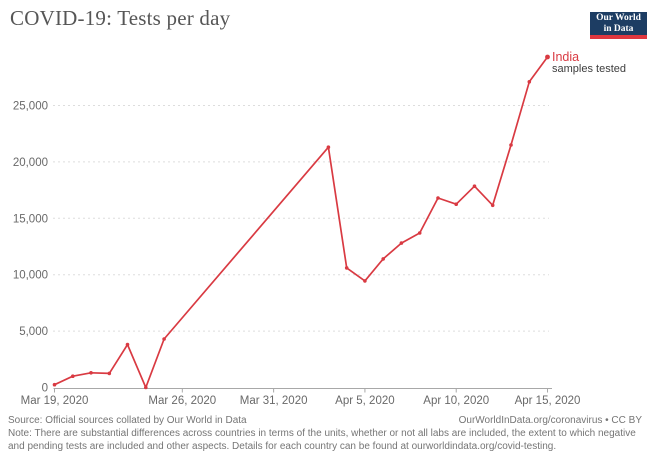 This screenshot has height=459, width=650. What do you see at coordinates (30, 276) in the screenshot?
I see `y-tick-label: 10,000` at bounding box center [30, 276].